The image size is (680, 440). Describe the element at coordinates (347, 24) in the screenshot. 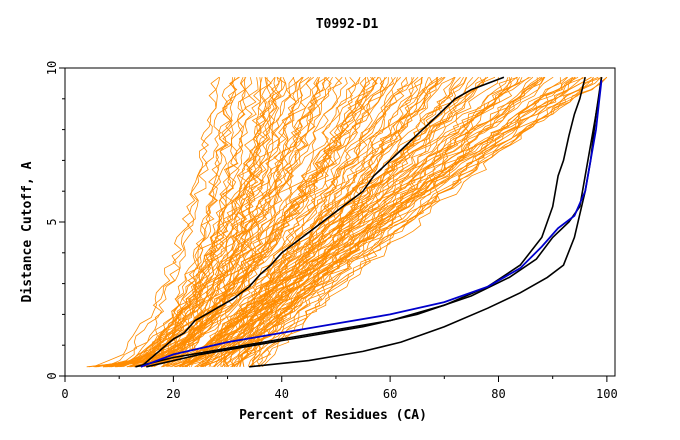

I see `chart-title: T0992-D1` at that location.